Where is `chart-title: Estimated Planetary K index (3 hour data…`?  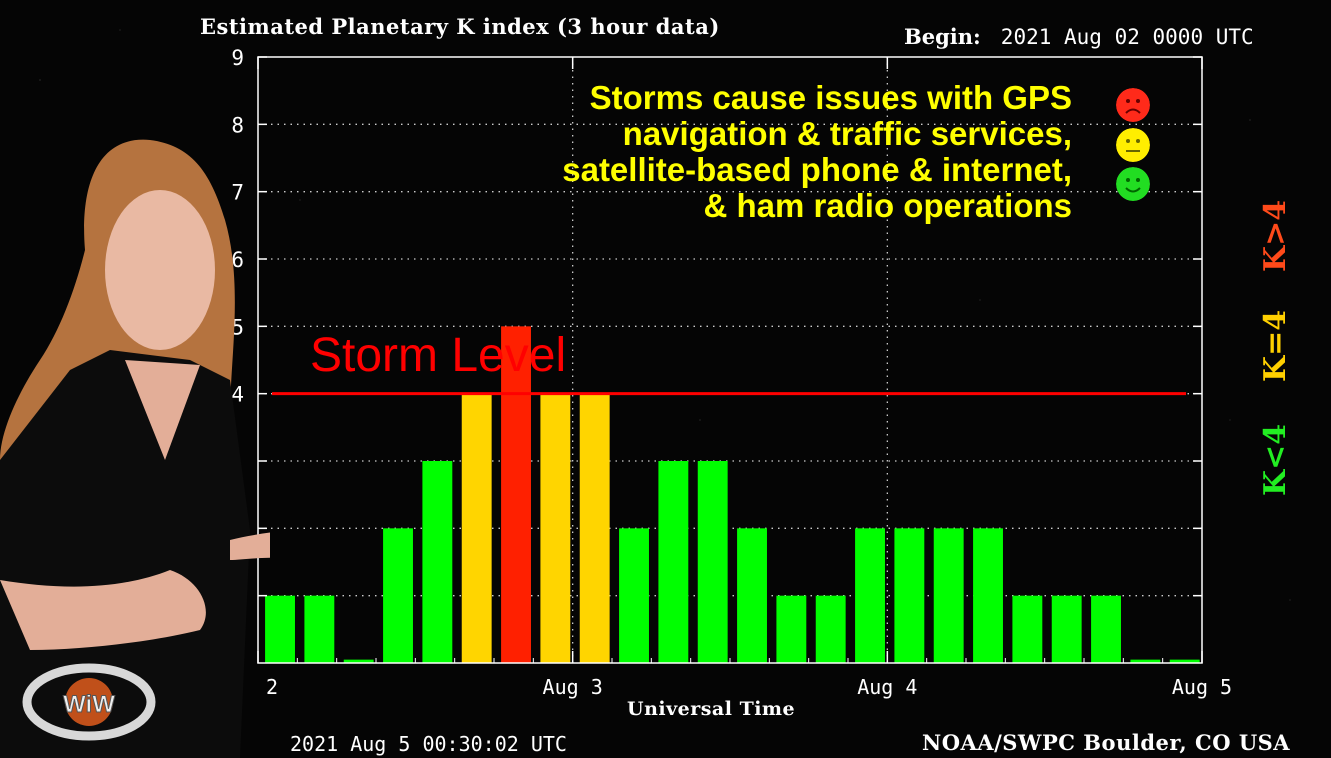
chart-title: Estimated Planetary K index (3 hour data… is located at coordinates (460, 26).